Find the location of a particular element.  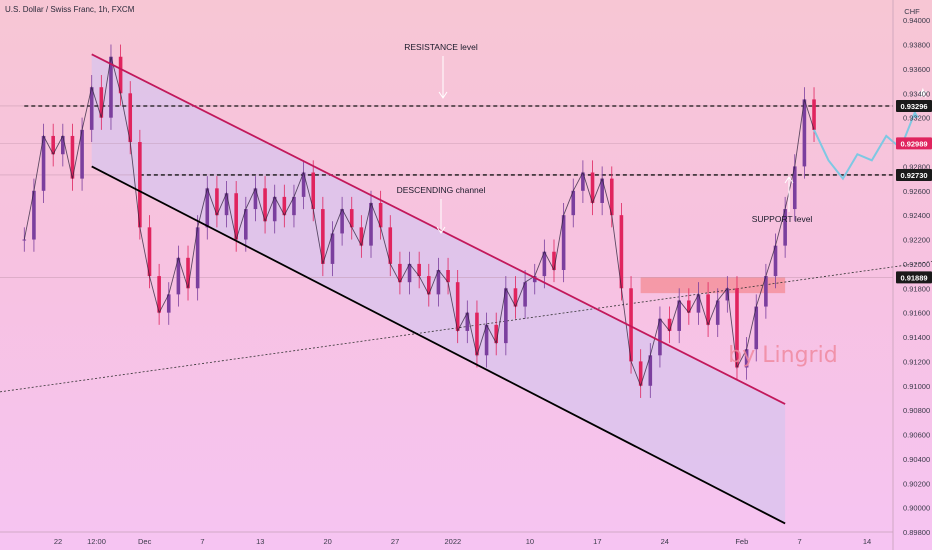

resistance-arrowhead is located at coordinates (443, 95).